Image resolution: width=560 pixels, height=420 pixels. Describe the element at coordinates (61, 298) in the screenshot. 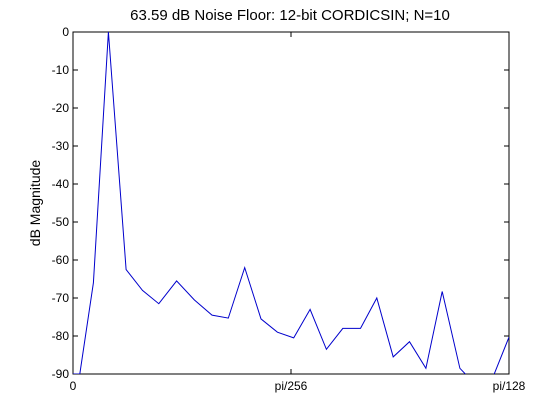

I see `y-tick-label: -70` at that location.